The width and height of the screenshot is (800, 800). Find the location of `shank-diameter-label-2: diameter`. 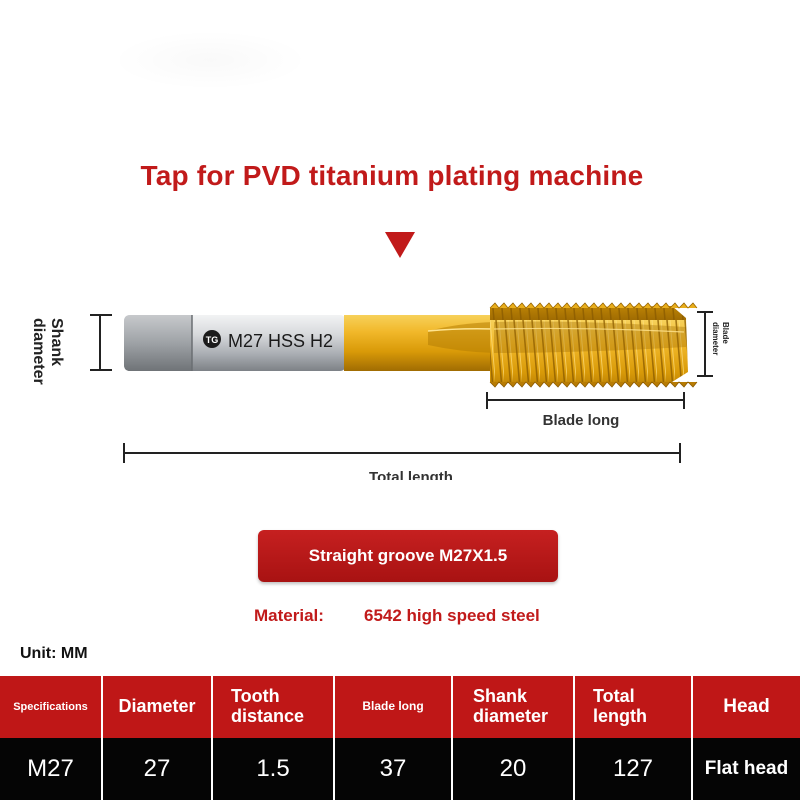

shank-diameter-label-2: diameter is located at coordinates (38, 351).